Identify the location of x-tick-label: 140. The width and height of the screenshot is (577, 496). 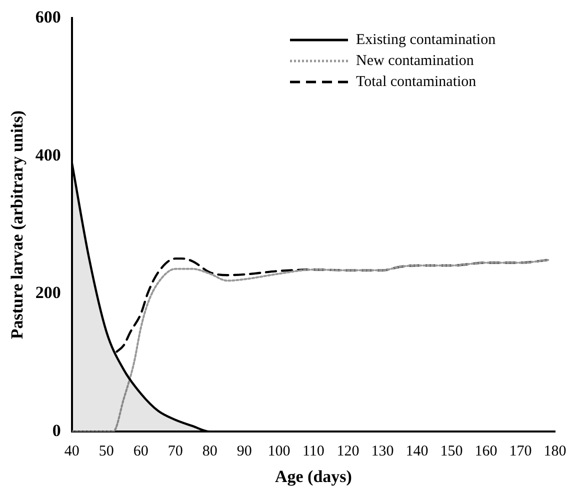
(417, 452).